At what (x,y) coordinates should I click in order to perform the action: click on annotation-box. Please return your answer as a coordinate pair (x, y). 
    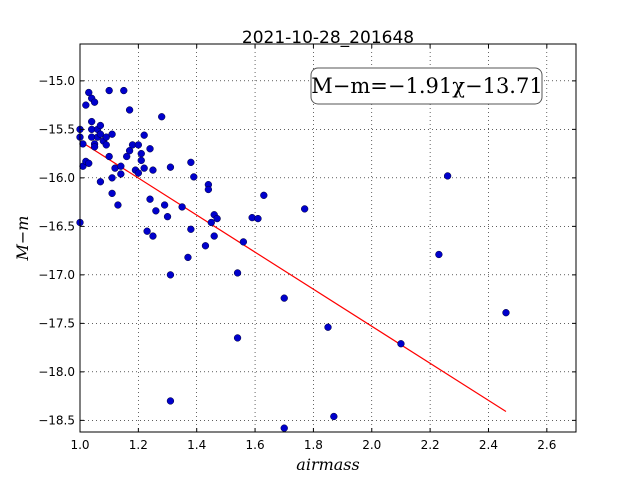
    Looking at the image, I should click on (426, 86).